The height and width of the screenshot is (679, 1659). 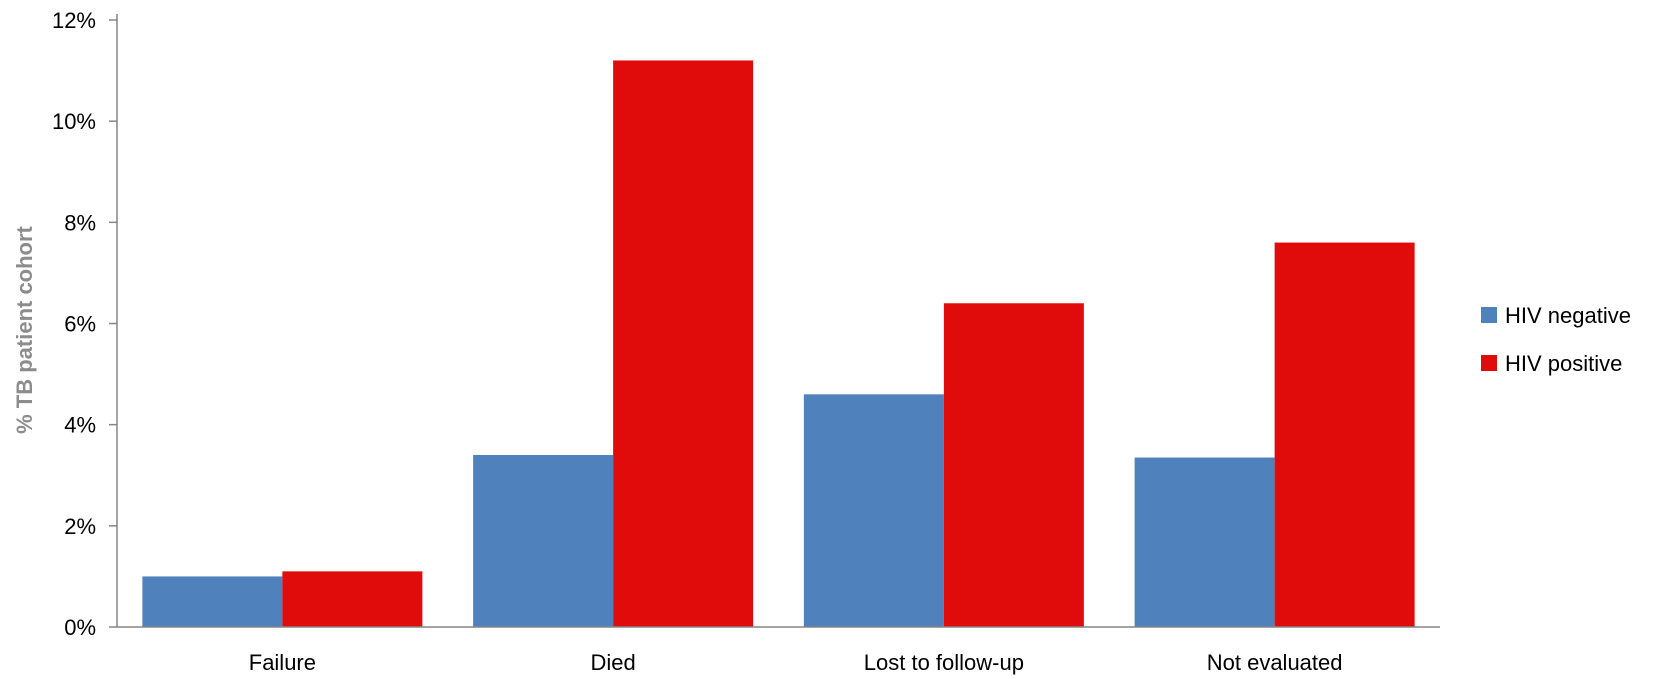 I want to click on y-axis-ticks: 0% 2% 4% 6% 8% 10% 12%, so click(x=84, y=324).